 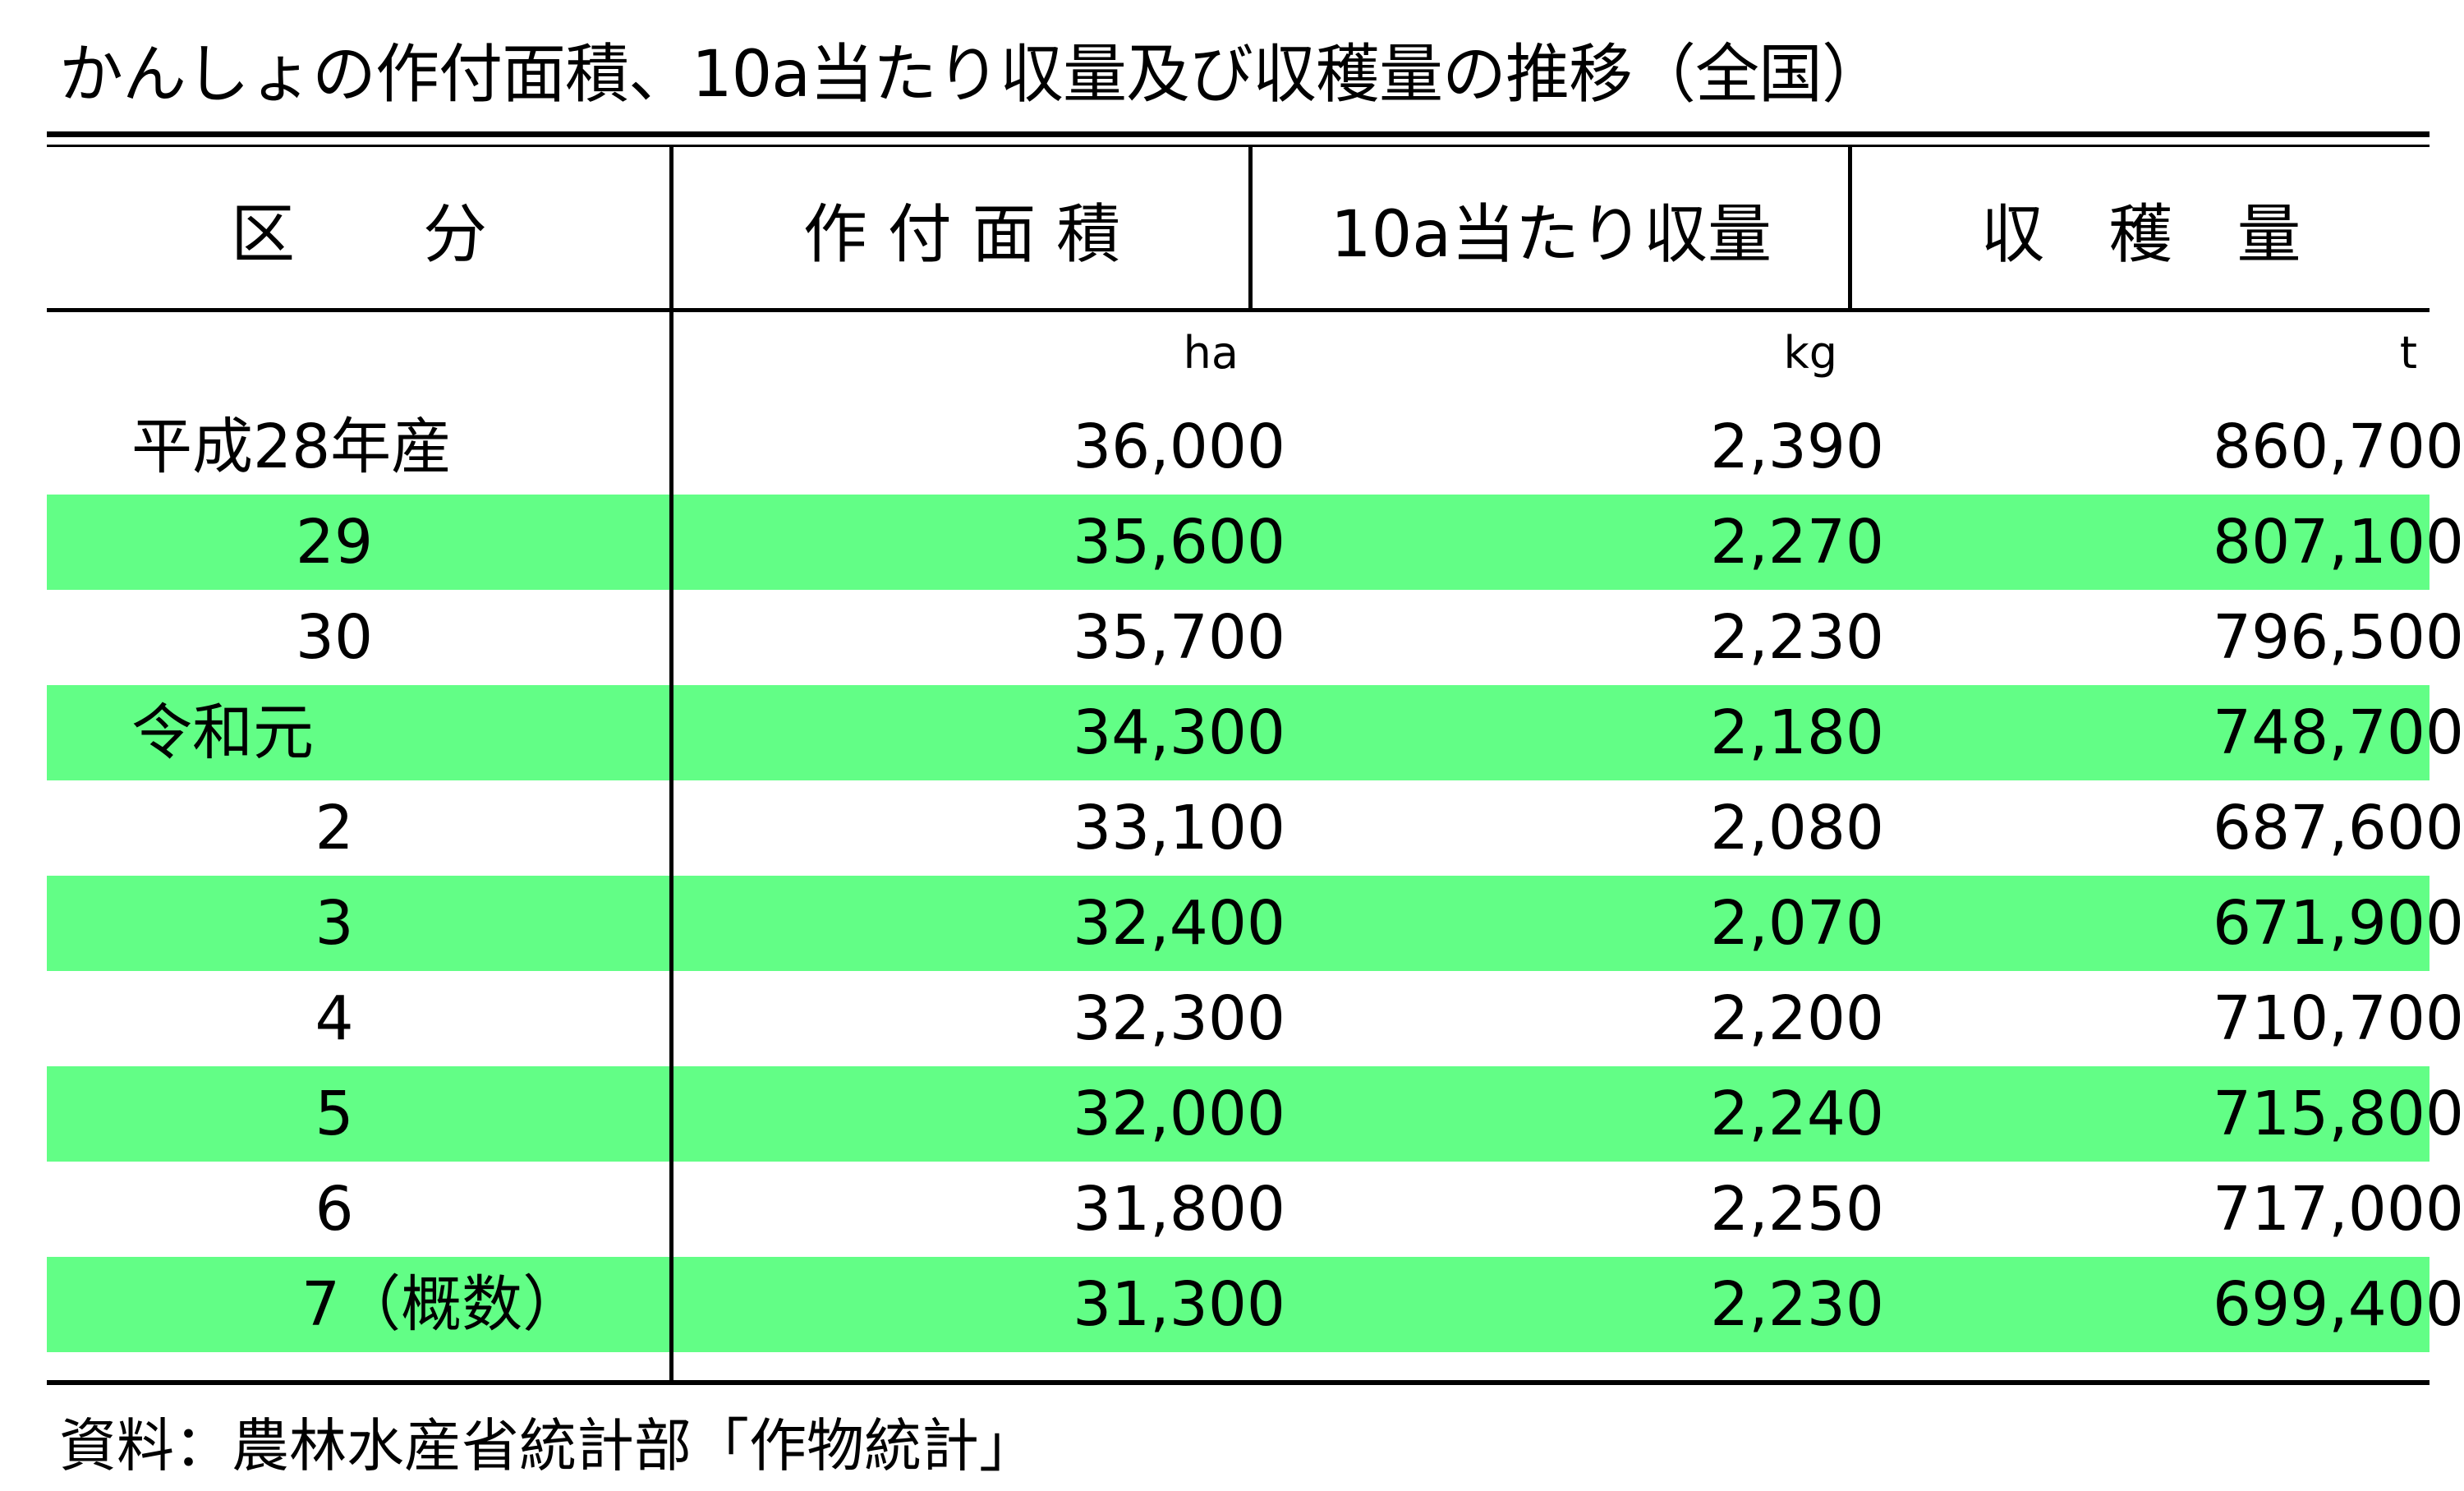 I want to click on cell-area: 31,800, so click(x=1179, y=1209).